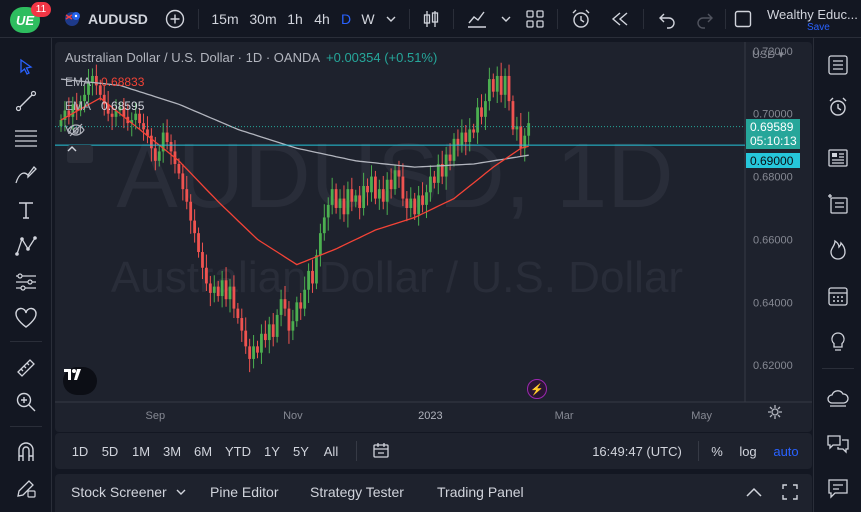  I want to click on brush-tool, so click(26, 174).